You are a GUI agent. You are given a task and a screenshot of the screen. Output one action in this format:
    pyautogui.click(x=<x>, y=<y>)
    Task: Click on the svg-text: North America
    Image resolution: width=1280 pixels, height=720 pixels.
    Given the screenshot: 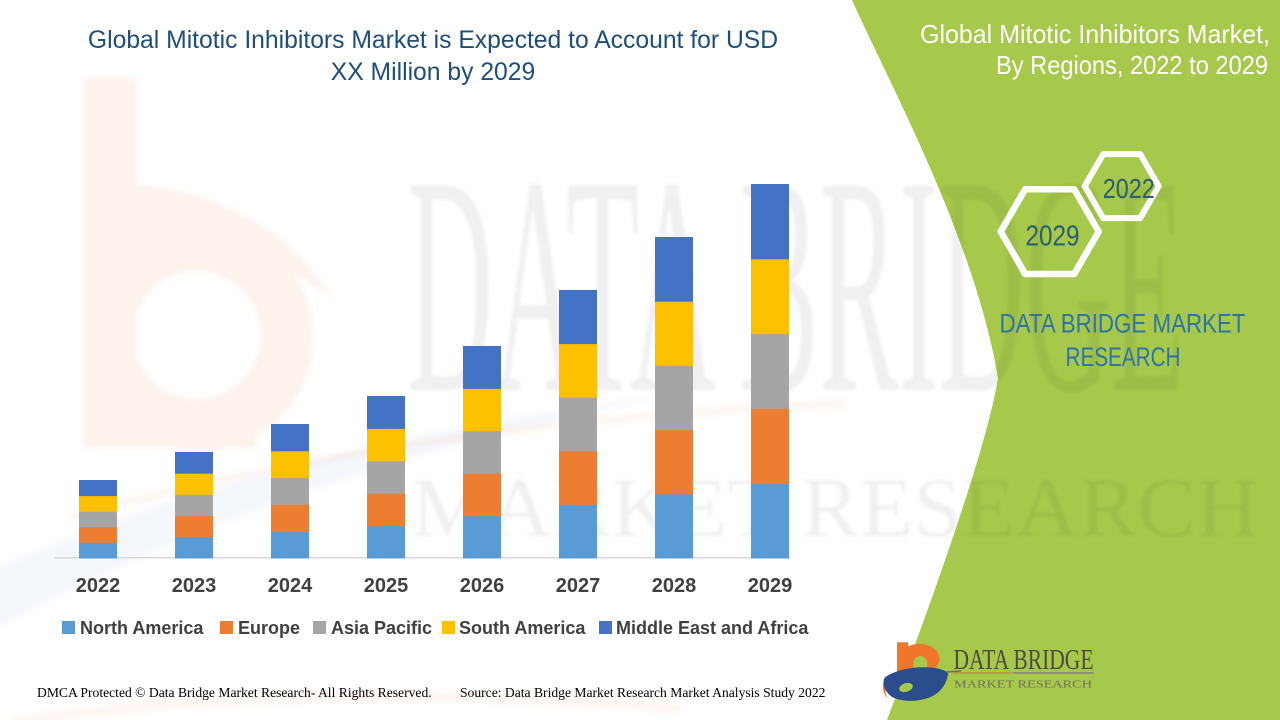 What is the action you would take?
    pyautogui.click(x=142, y=628)
    